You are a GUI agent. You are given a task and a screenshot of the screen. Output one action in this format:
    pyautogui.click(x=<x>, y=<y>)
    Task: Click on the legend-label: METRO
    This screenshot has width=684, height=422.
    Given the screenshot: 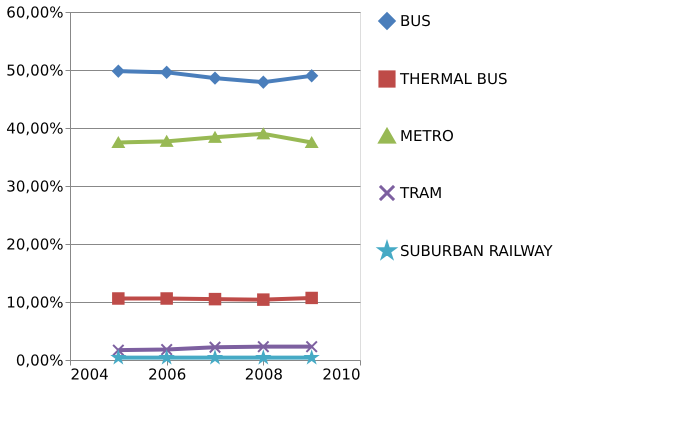 What is the action you would take?
    pyautogui.click(x=427, y=136)
    